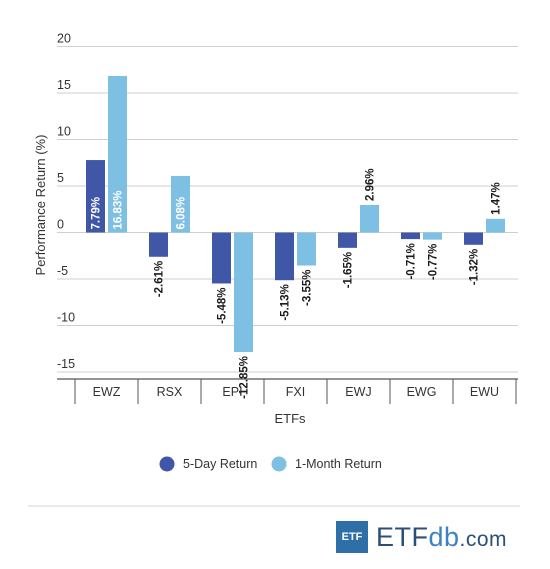 The image size is (550, 569). I want to click on data-label: -2.61%, so click(160, 279).